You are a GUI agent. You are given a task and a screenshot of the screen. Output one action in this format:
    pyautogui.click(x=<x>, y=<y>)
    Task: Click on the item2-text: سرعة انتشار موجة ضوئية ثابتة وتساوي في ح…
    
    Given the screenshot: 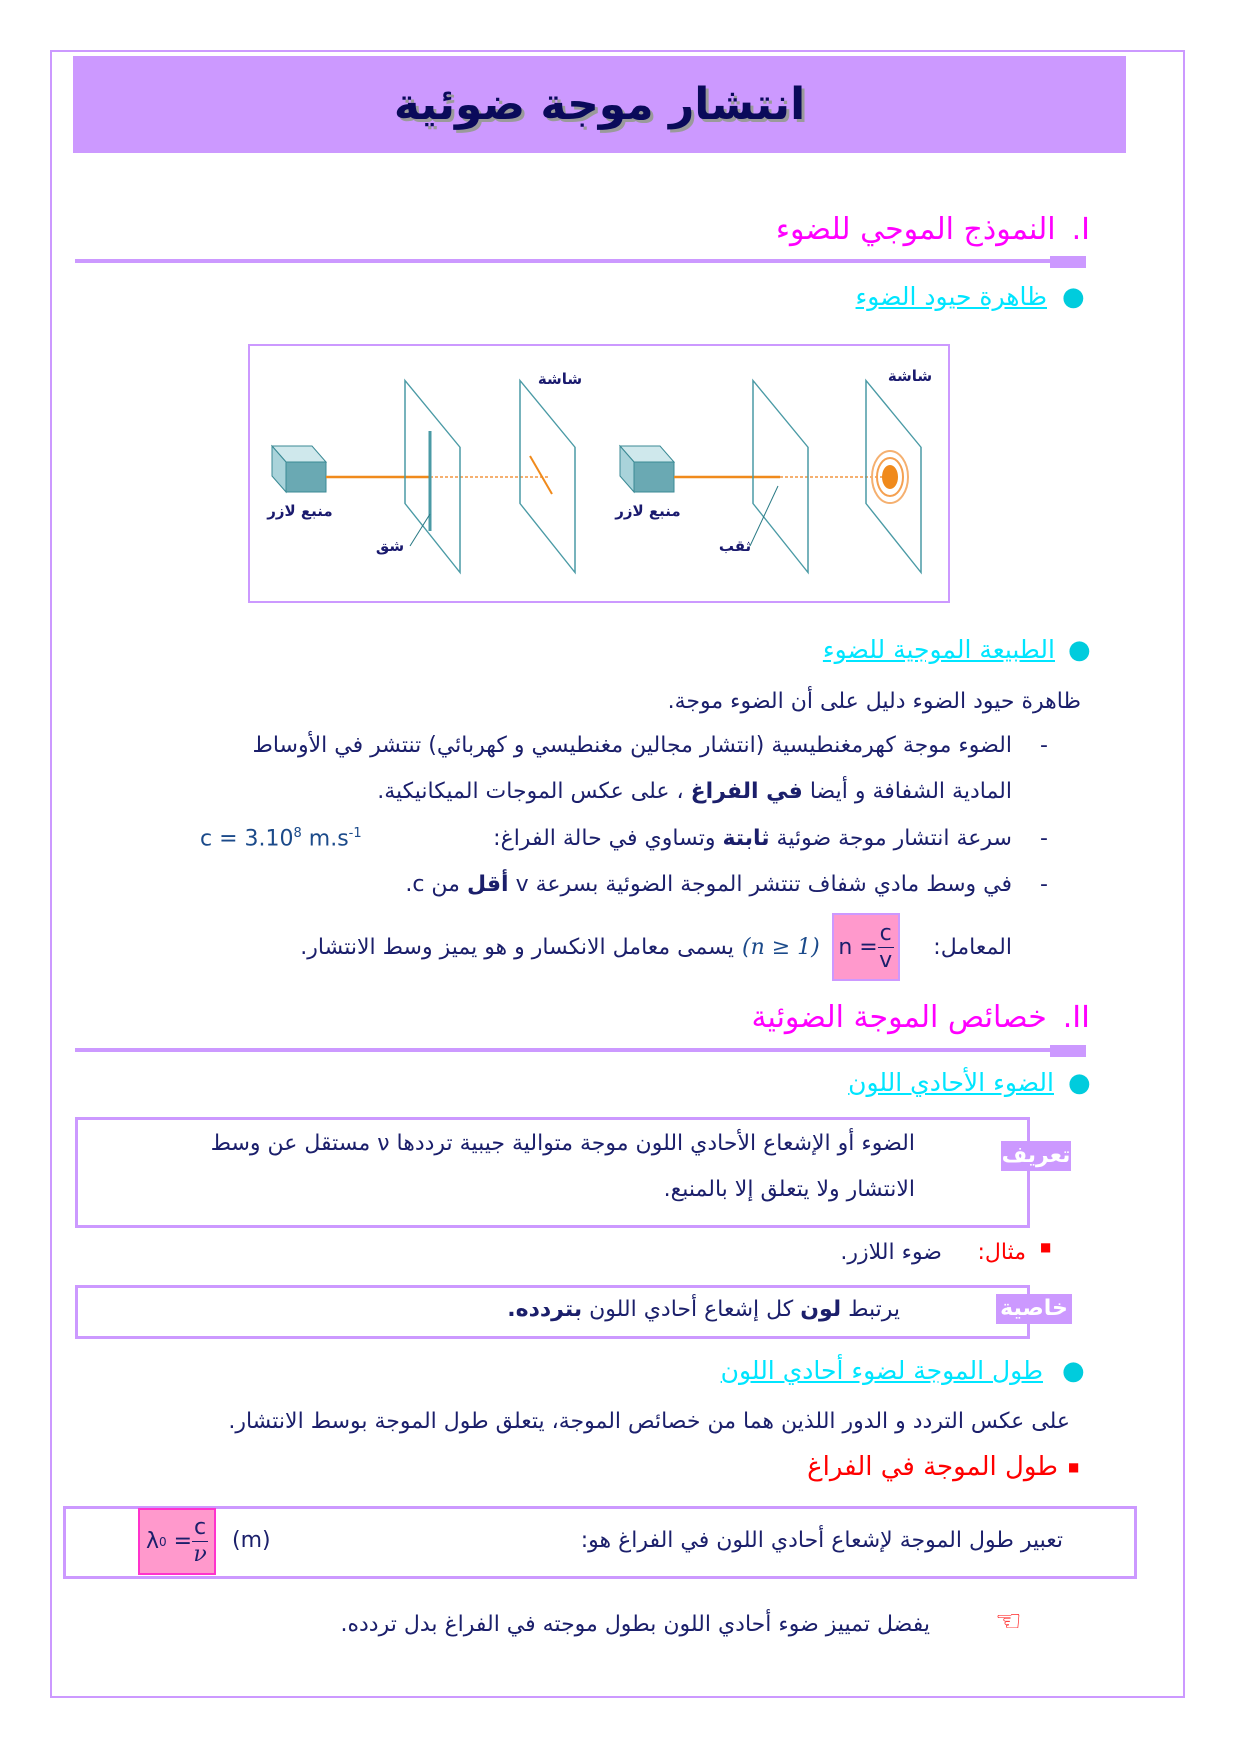 What is the action you would take?
    pyautogui.click(x=752, y=838)
    